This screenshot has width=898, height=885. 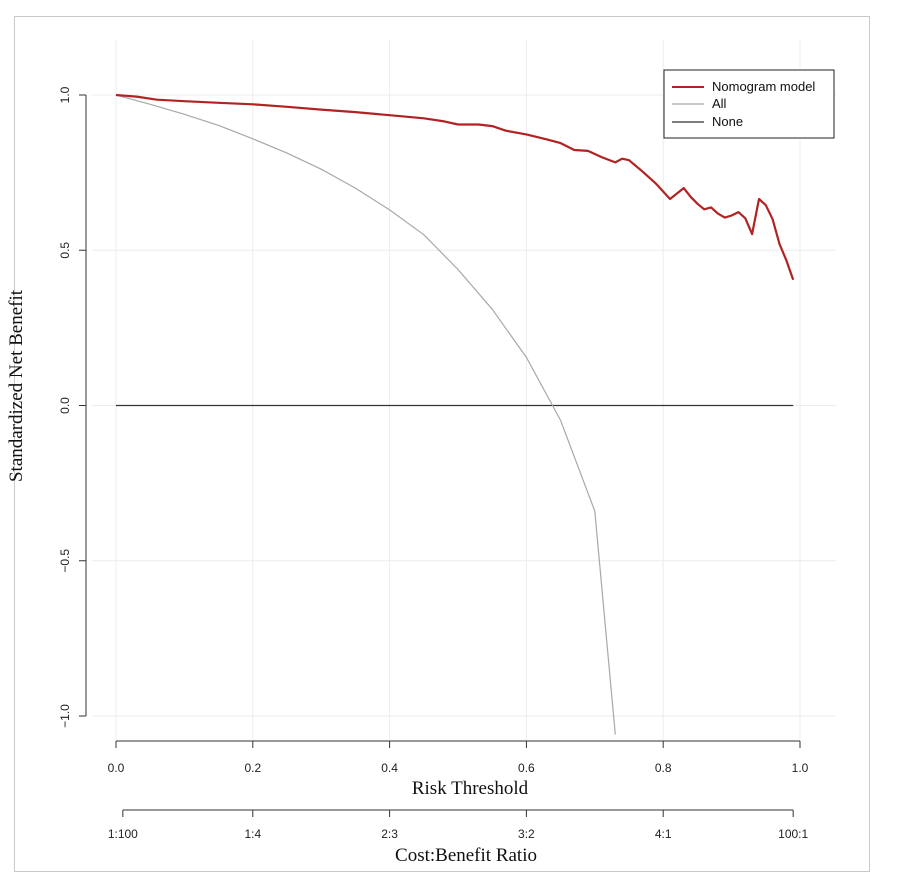 I want to click on cost-benefit-axis-title: Cost:Benefit Ratio, so click(x=466, y=855).